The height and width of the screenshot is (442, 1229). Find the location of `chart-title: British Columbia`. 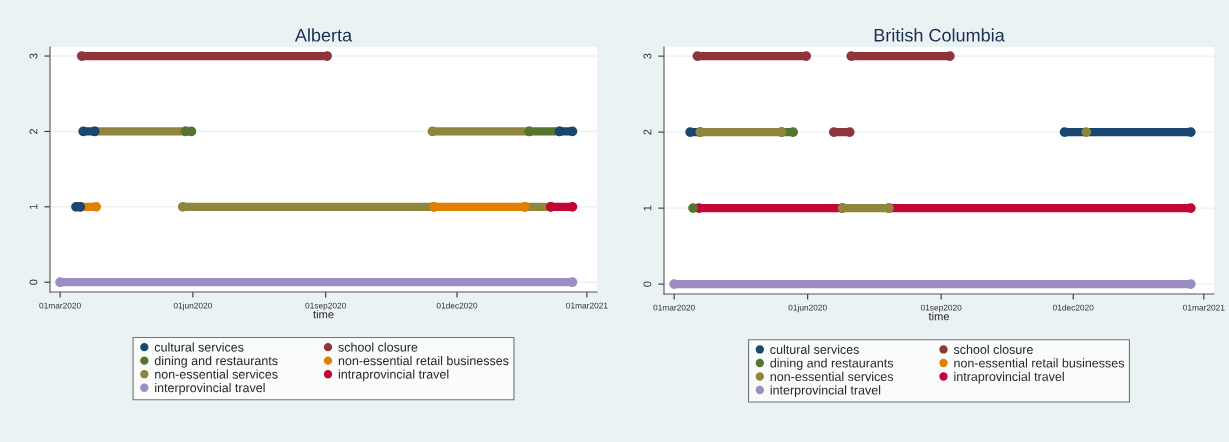

chart-title: British Columbia is located at coordinates (939, 35).